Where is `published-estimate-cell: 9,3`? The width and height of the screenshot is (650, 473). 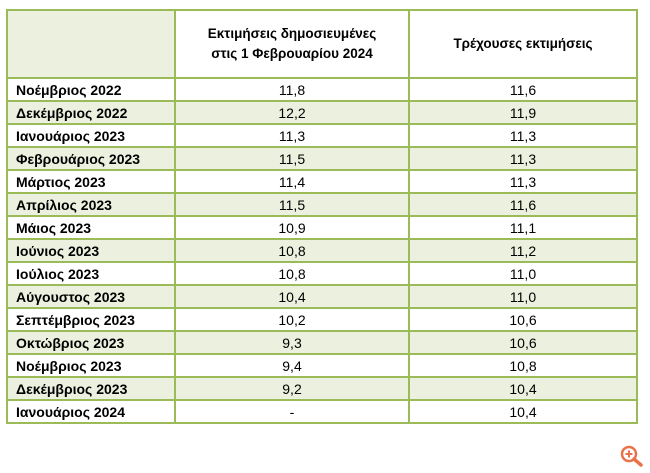
published-estimate-cell: 9,3 is located at coordinates (292, 342).